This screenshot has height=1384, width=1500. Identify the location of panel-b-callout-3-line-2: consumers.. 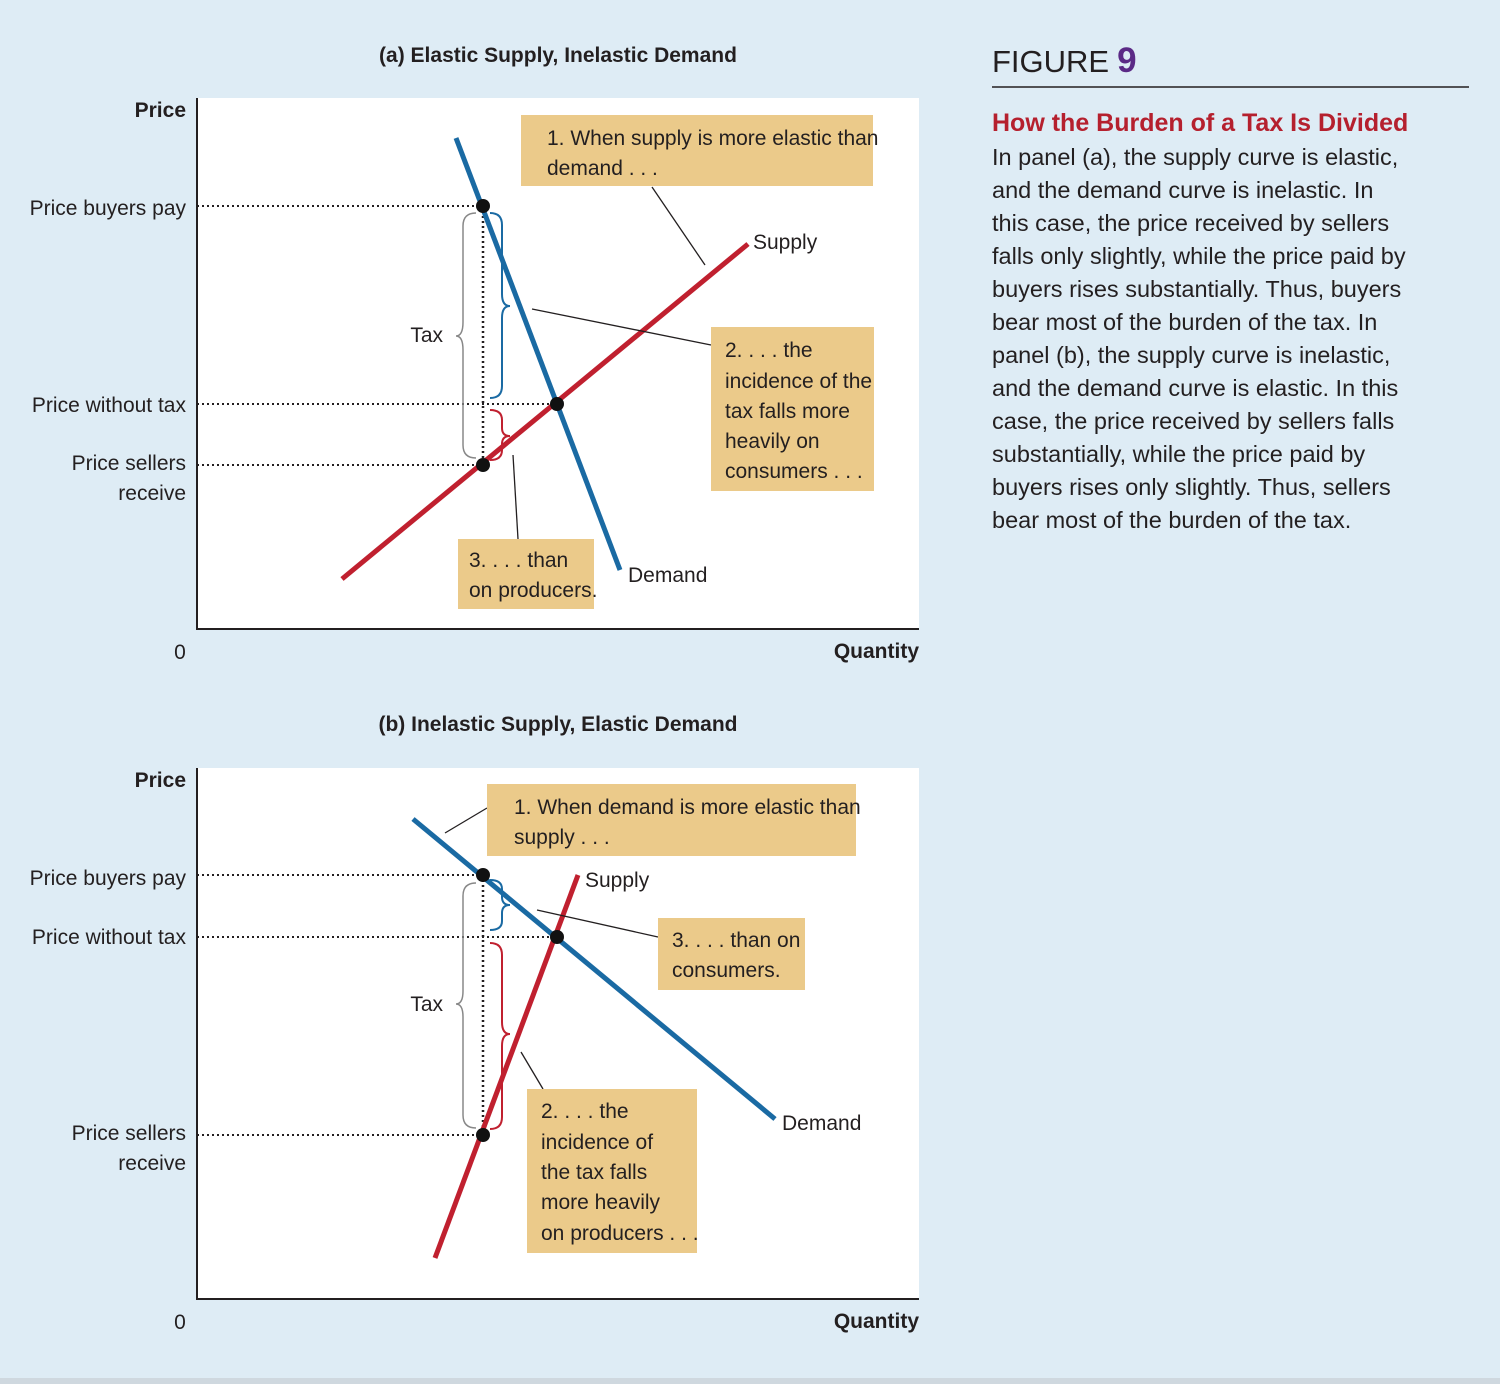
(726, 970).